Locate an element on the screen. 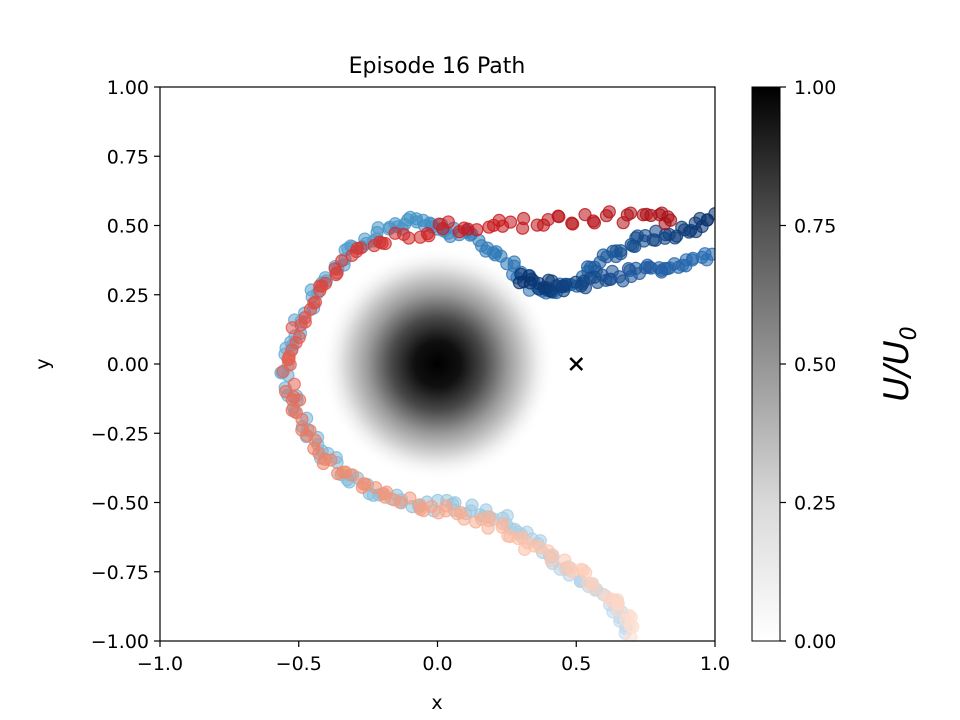 This screenshot has width=960, height=720. chart-title: Episode 16 Path is located at coordinates (437, 66).